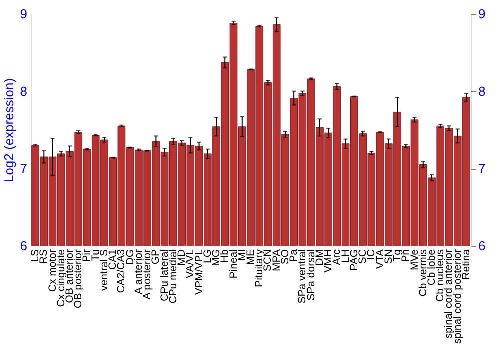  Describe the element at coordinates (130, 258) in the screenshot. I see `x-tick-label: DG` at that location.